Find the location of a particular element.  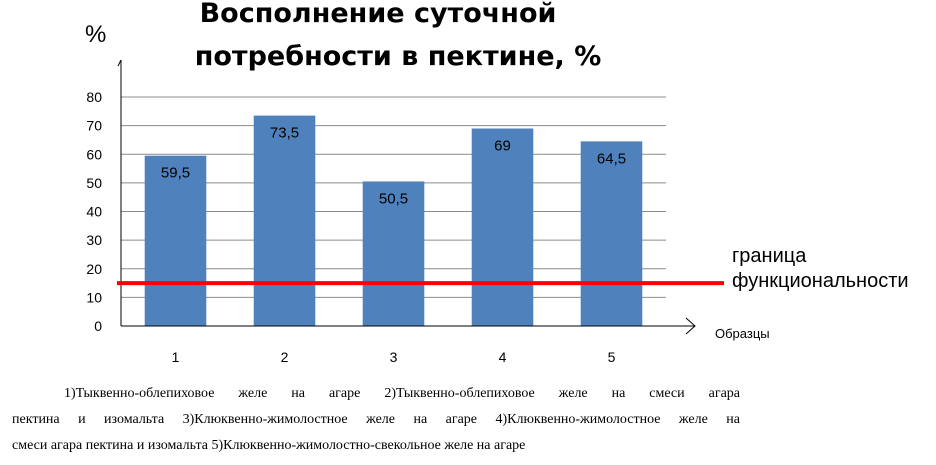

y-tick-label: 30 is located at coordinates (94, 240).